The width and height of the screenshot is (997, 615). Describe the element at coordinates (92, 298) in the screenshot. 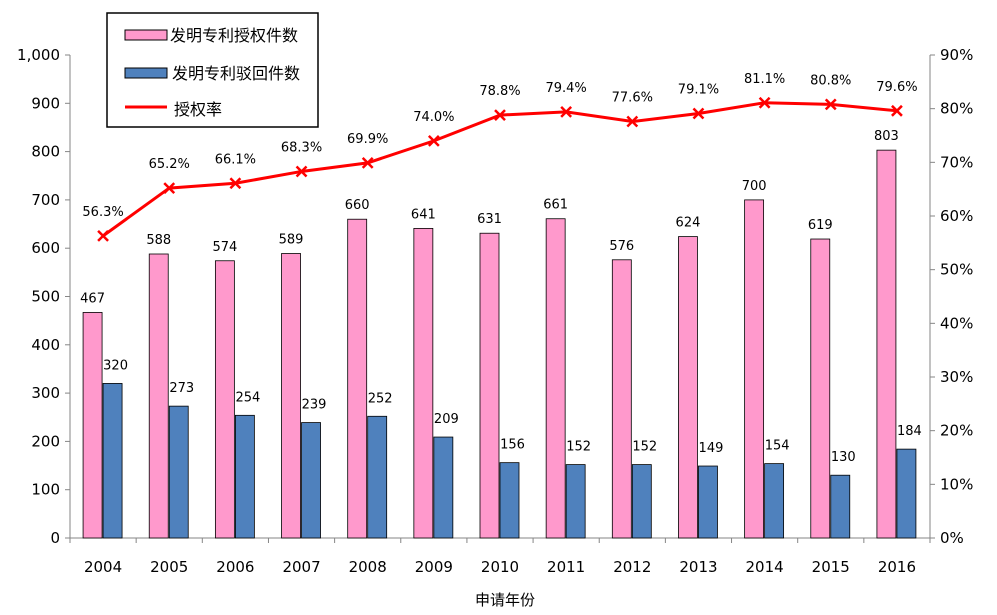

I see `data-label-granted: 467` at that location.